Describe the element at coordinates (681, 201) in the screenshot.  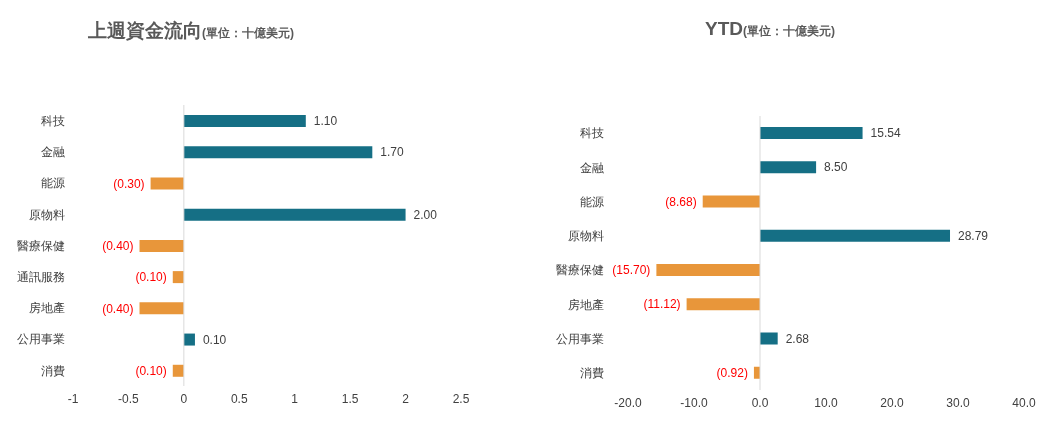
I see `data-label: (8.68)` at that location.